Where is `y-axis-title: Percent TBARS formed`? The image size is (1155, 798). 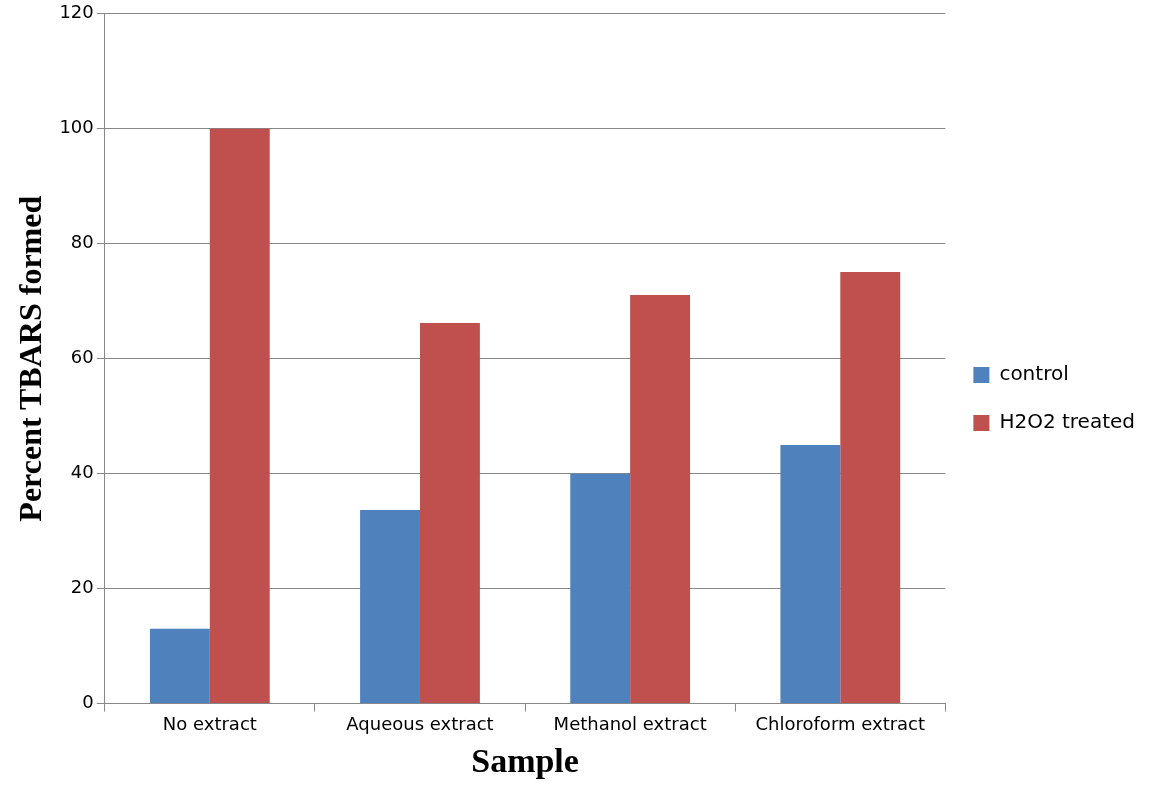
y-axis-title: Percent TBARS formed is located at coordinates (30, 358).